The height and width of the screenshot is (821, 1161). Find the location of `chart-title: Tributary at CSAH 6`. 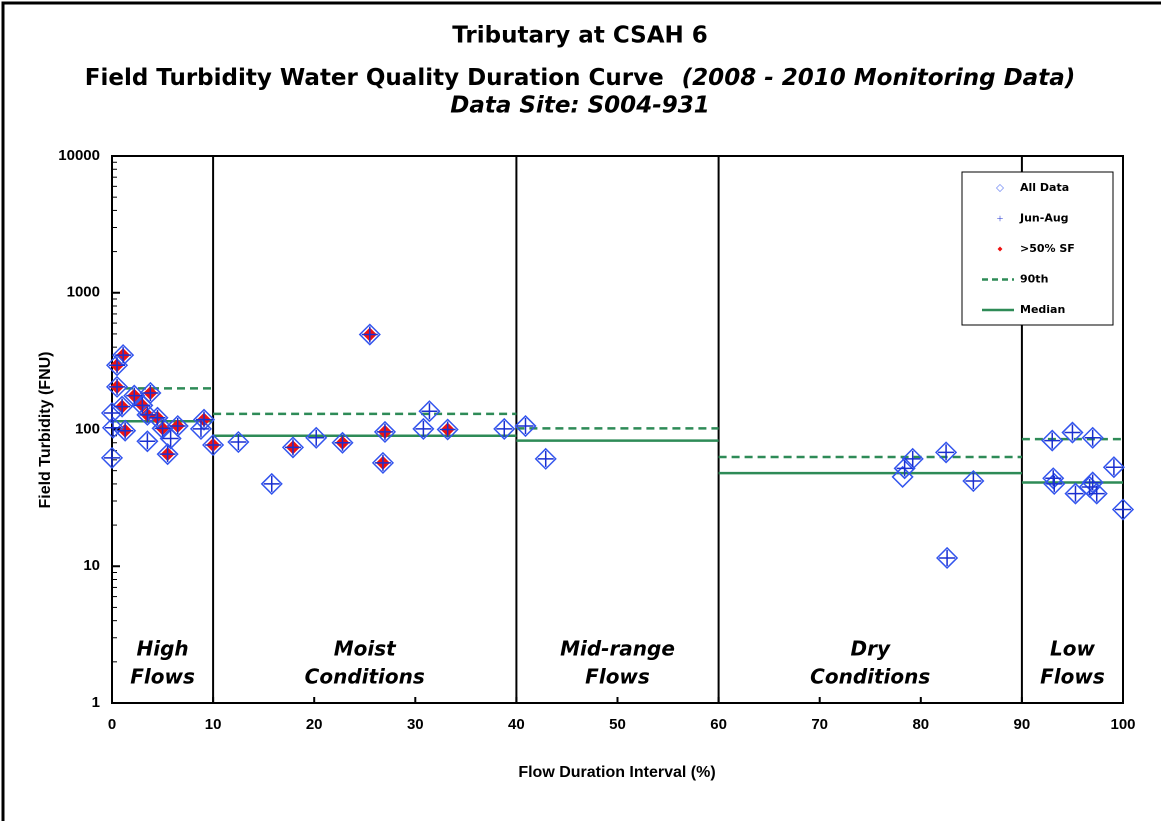

chart-title: Tributary at CSAH 6 is located at coordinates (580, 36).